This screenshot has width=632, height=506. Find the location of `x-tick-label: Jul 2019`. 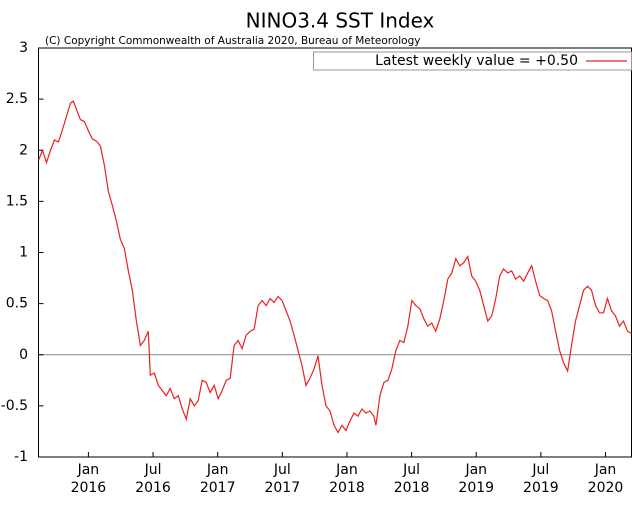

x-tick-label: Jul 2019 is located at coordinates (541, 479).